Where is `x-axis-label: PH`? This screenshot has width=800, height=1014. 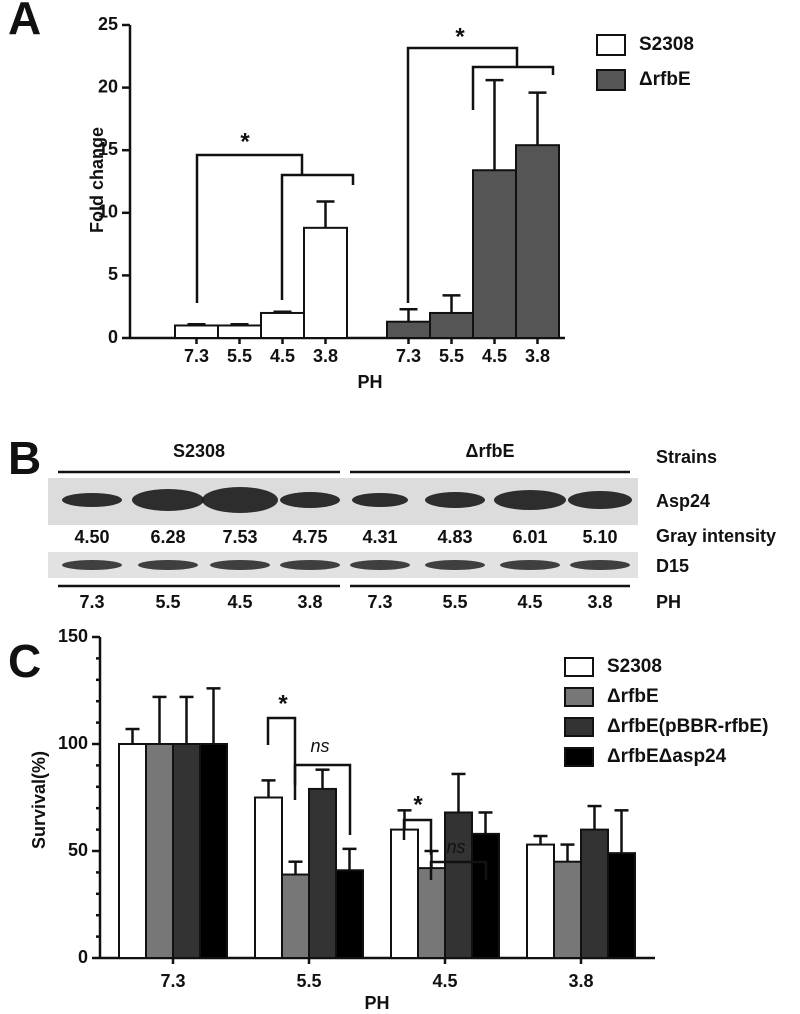 x-axis-label: PH is located at coordinates (376, 1003).